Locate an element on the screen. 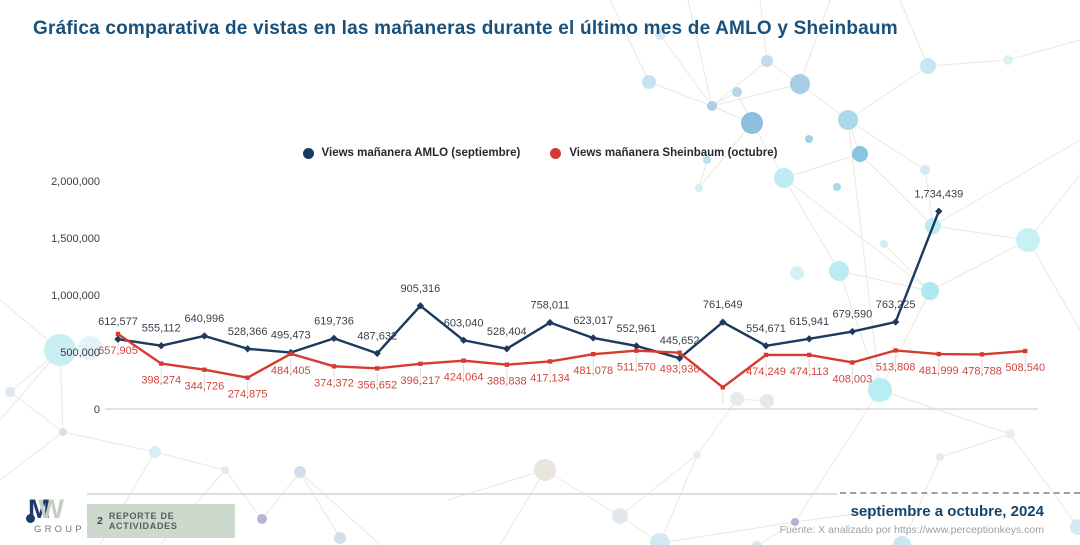 The height and width of the screenshot is (545, 1080). data-label: 495,473 is located at coordinates (291, 336).